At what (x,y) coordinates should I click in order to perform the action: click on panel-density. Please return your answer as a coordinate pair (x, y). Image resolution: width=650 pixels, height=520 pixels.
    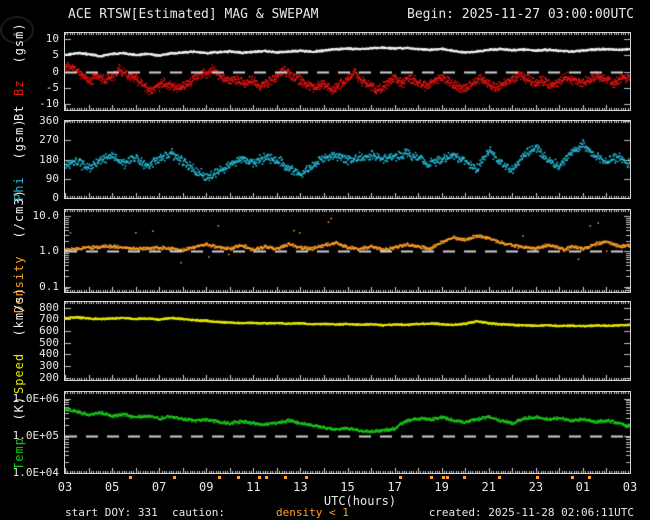
    Looking at the image, I should click on (347, 251).